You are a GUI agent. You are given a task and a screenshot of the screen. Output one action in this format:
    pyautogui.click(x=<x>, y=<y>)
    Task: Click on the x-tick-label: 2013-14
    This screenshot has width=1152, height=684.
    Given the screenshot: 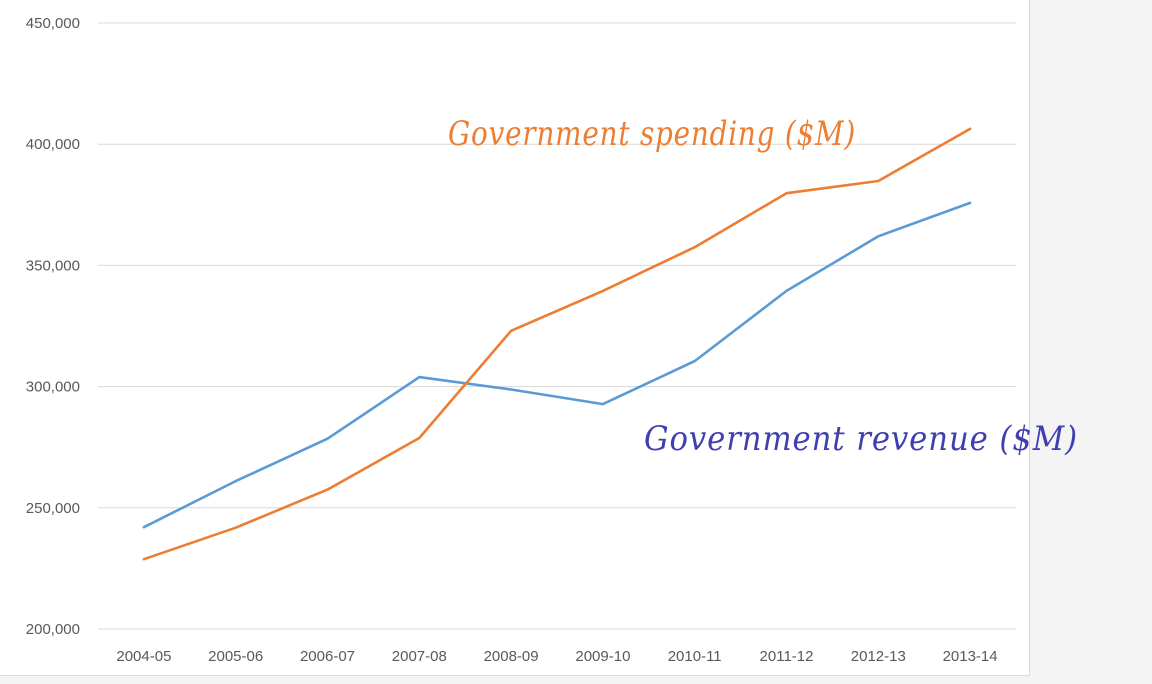 What is the action you would take?
    pyautogui.click(x=970, y=656)
    